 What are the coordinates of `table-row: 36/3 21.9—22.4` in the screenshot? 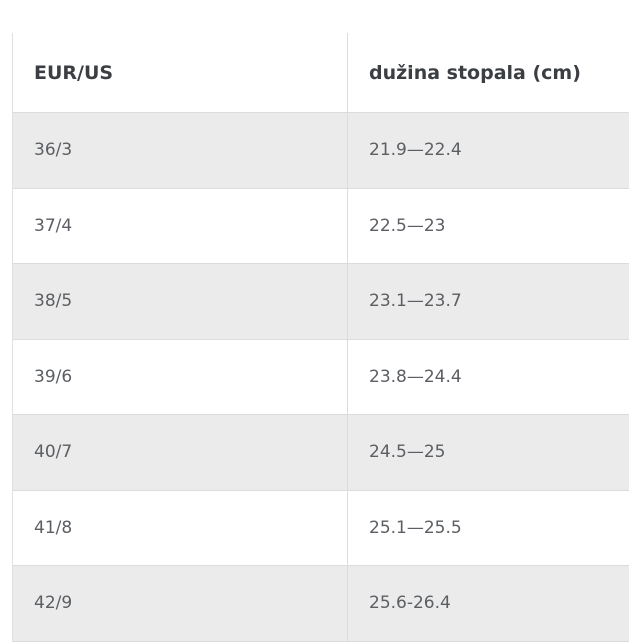 It's located at (321, 151).